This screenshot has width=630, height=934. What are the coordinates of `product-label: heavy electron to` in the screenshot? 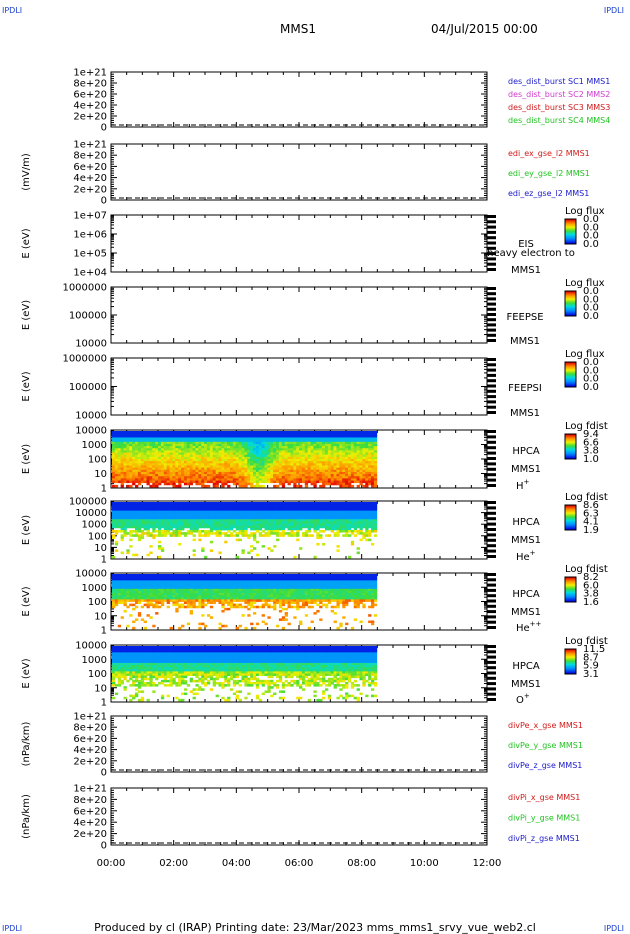 It's located at (531, 253).